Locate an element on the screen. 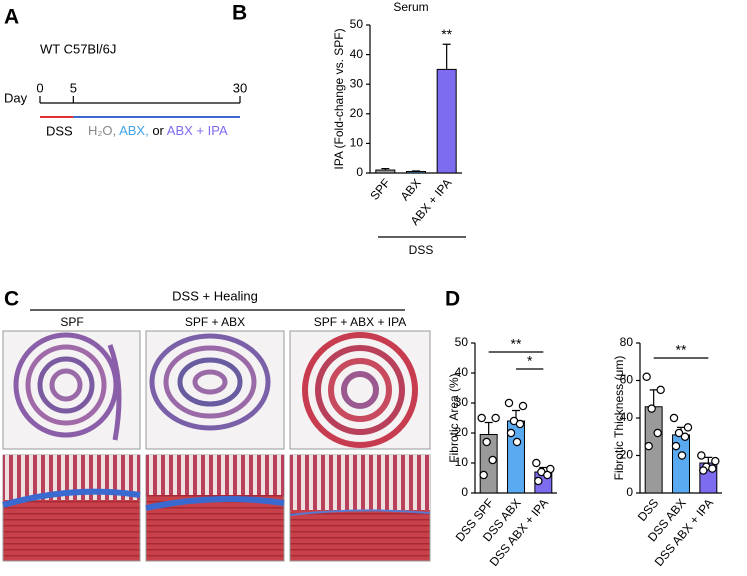 This screenshot has width=747, height=576. x-tick-label: ABX is located at coordinates (411, 189).